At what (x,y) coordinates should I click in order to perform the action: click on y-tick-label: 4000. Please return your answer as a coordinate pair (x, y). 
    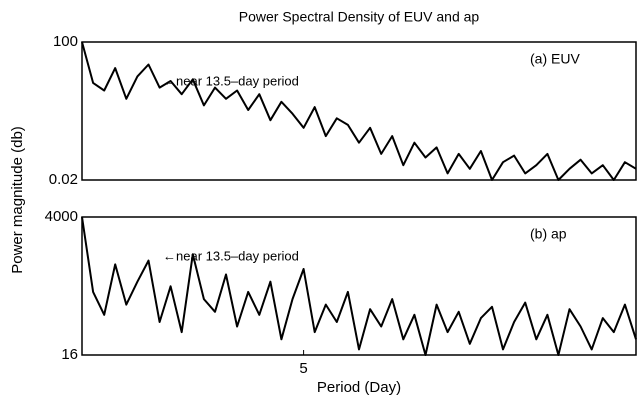
    Looking at the image, I should click on (61, 216).